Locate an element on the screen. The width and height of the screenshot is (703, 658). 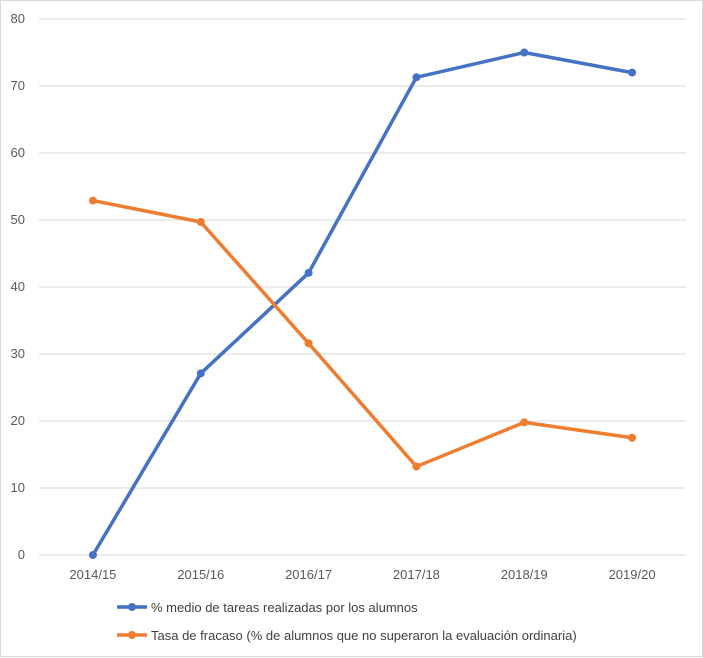
y-tick-label: 30 is located at coordinates (18, 353).